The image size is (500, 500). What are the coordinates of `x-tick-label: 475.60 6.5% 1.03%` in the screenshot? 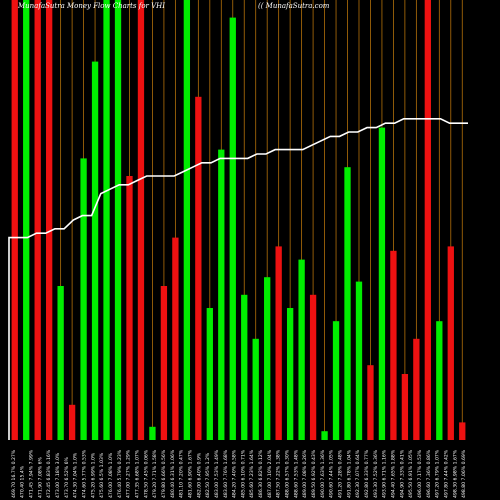 It's located at (102, 475).